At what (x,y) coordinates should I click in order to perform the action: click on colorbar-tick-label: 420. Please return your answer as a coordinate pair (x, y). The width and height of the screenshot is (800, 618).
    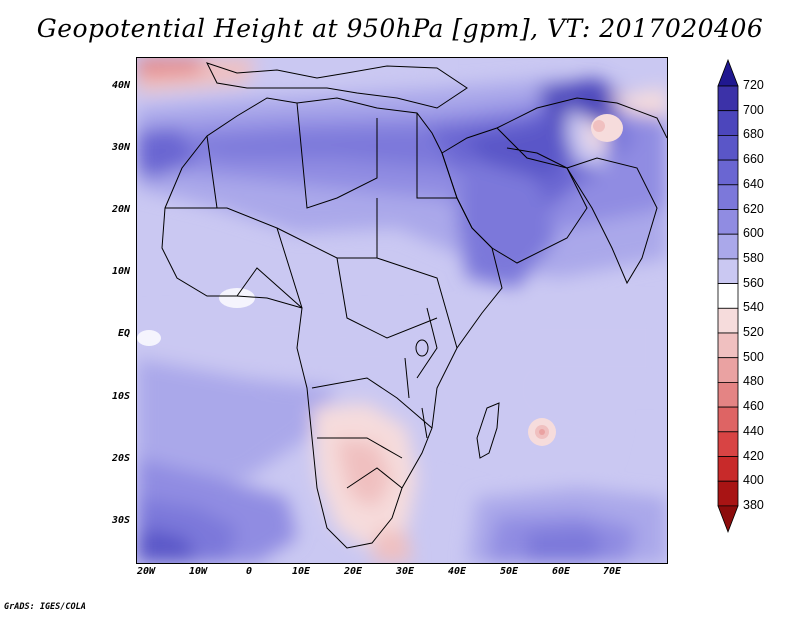
    Looking at the image, I should click on (753, 455).